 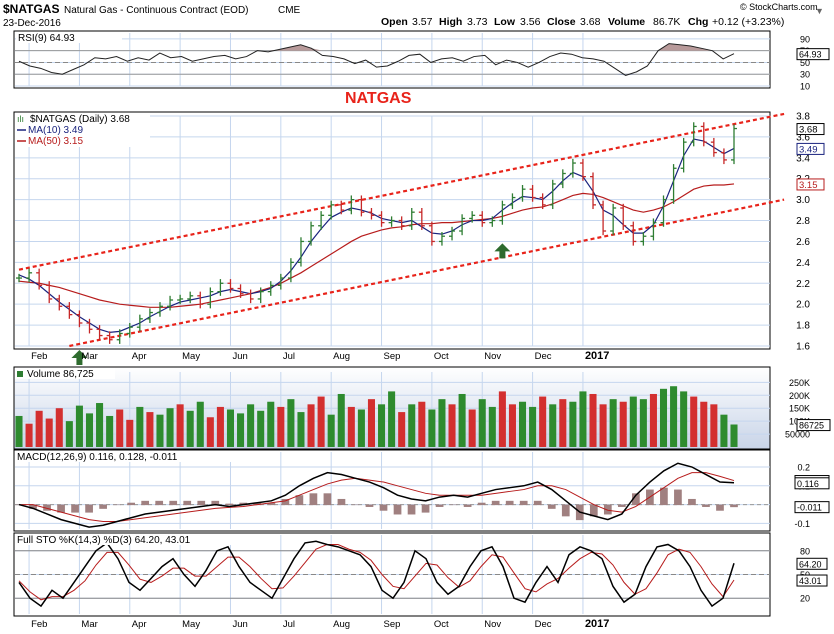 I want to click on sto-value-tag-text: 64.20, so click(x=810, y=564).